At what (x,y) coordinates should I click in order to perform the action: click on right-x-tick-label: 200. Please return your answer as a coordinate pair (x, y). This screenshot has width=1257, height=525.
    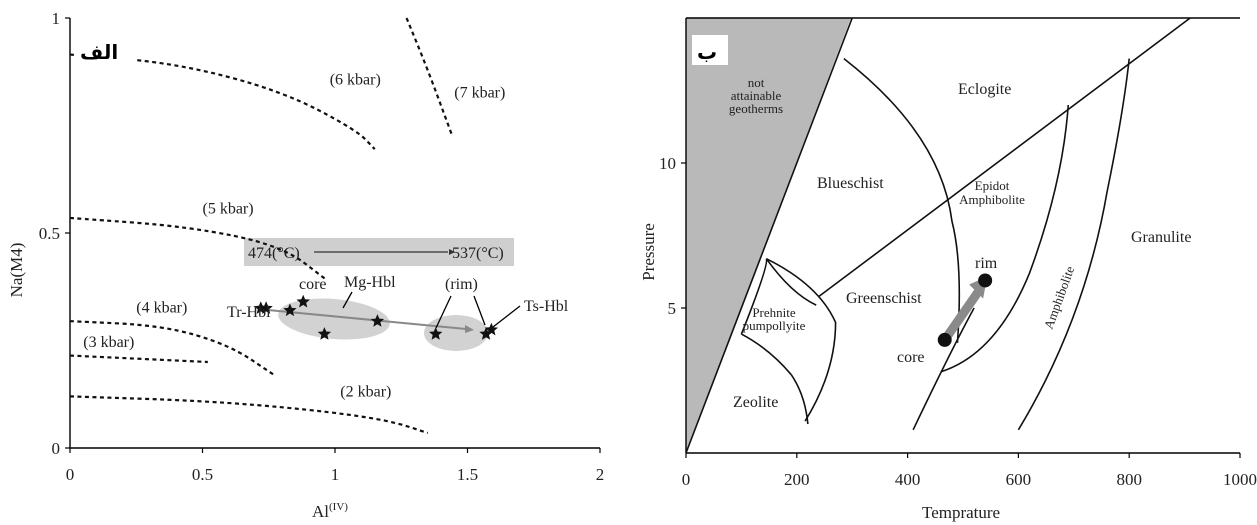
    Looking at the image, I should click on (797, 479).